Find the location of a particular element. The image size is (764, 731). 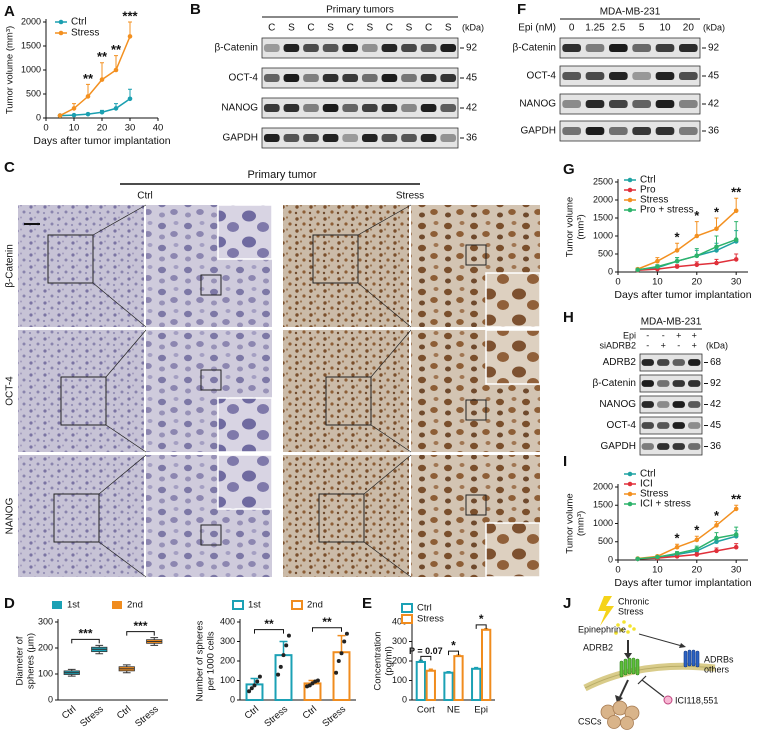

column-label: Stress is located at coordinates (410, 196).